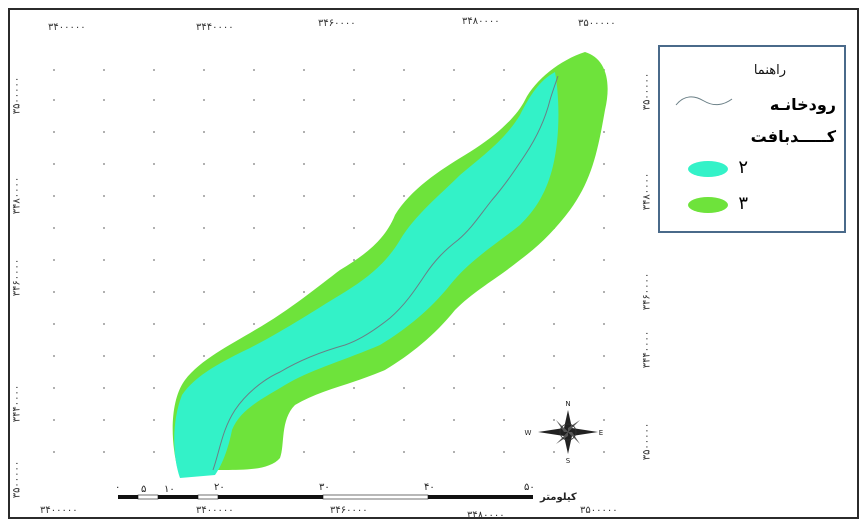 The width and height of the screenshot is (867, 527). Describe the element at coordinates (169, 489) in the screenshot. I see `scale-label-10: ۱۰` at that location.